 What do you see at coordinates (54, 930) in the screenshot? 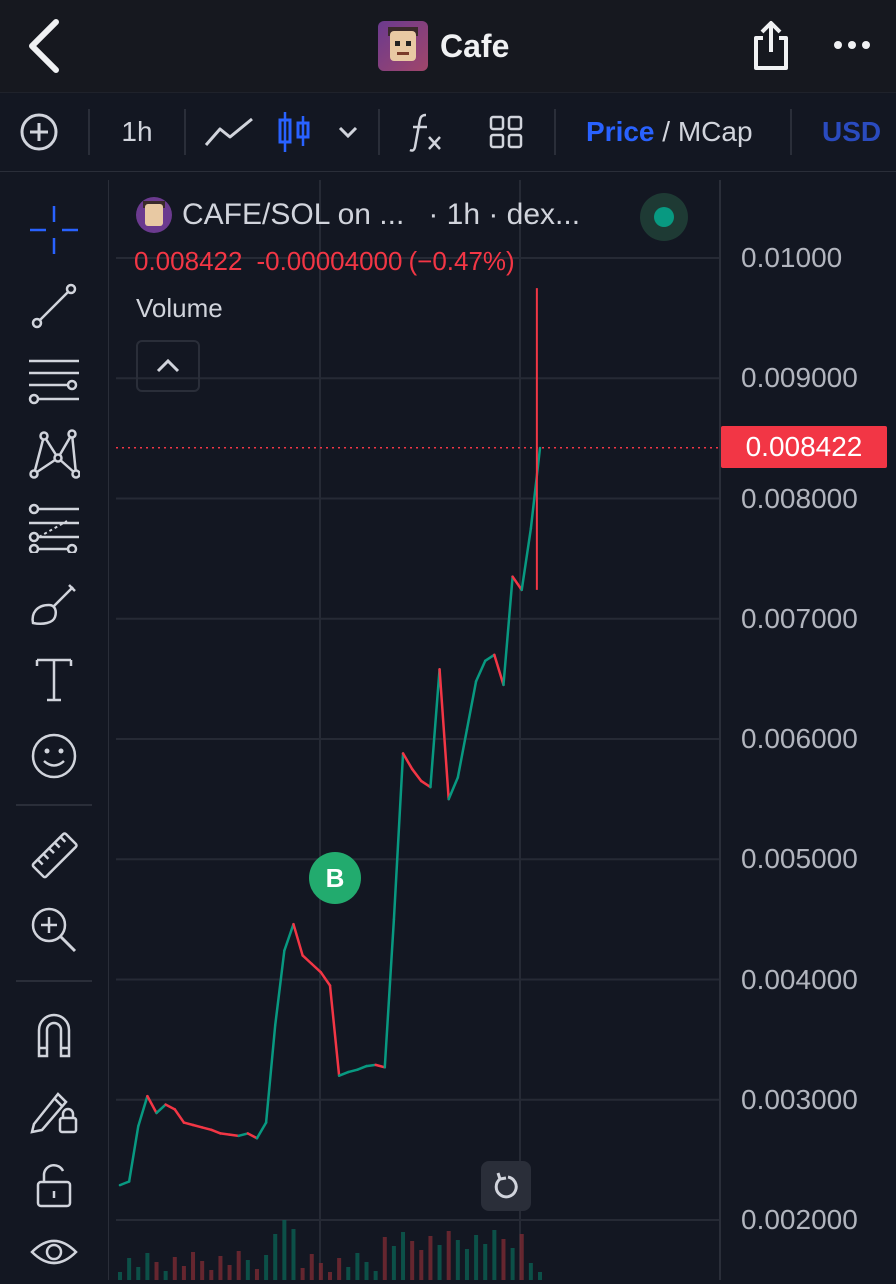
I see `zoom-in-icon` at bounding box center [54, 930].